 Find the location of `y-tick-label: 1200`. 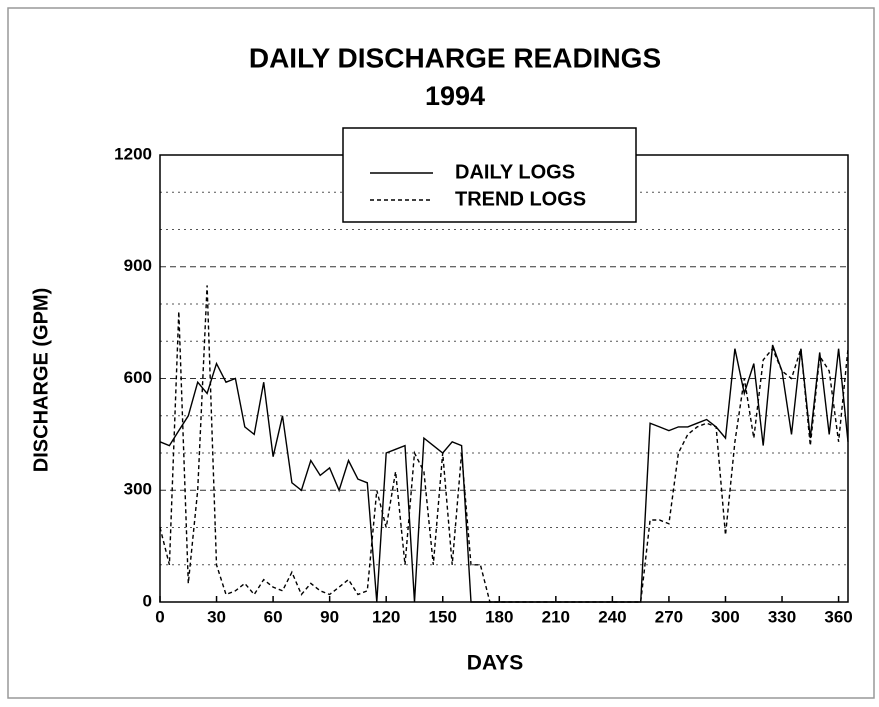

y-tick-label: 1200 is located at coordinates (133, 153).